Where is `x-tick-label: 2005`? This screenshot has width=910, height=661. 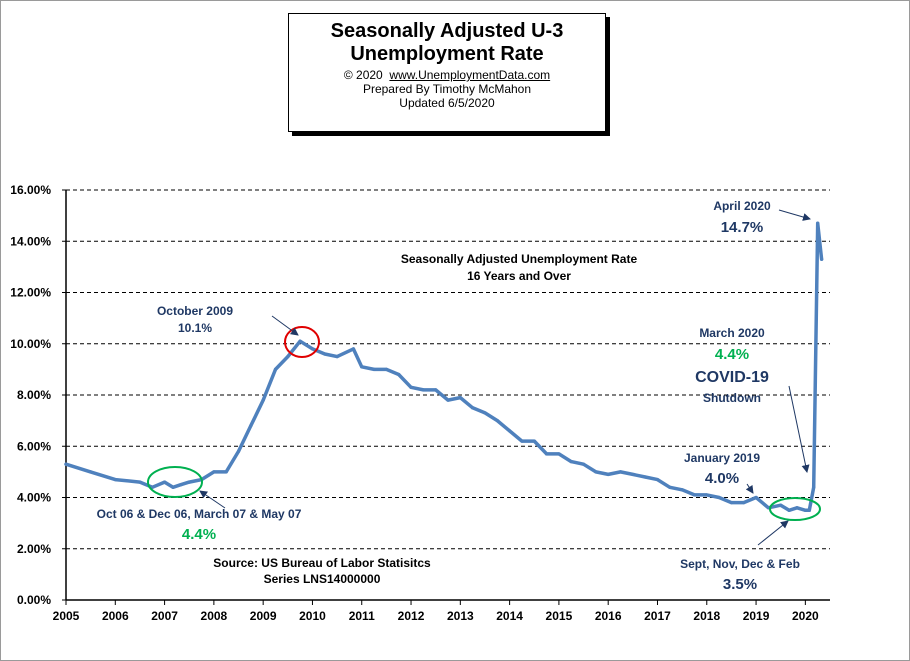 x-tick-label: 2005 is located at coordinates (66, 616).